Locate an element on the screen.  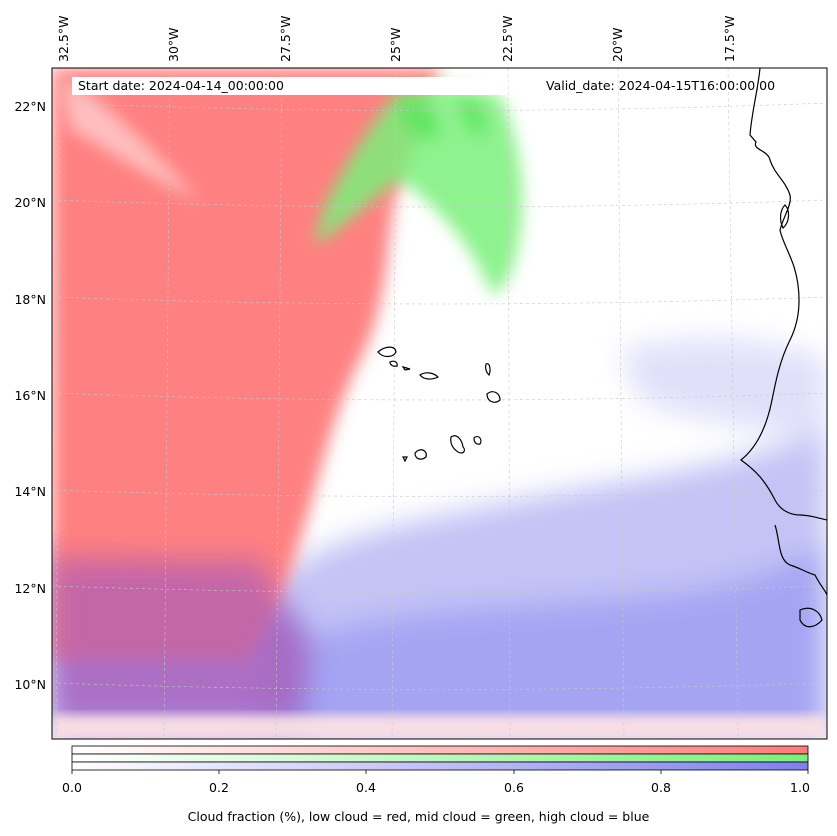
lat-label: 12°N is located at coordinates (30, 588).